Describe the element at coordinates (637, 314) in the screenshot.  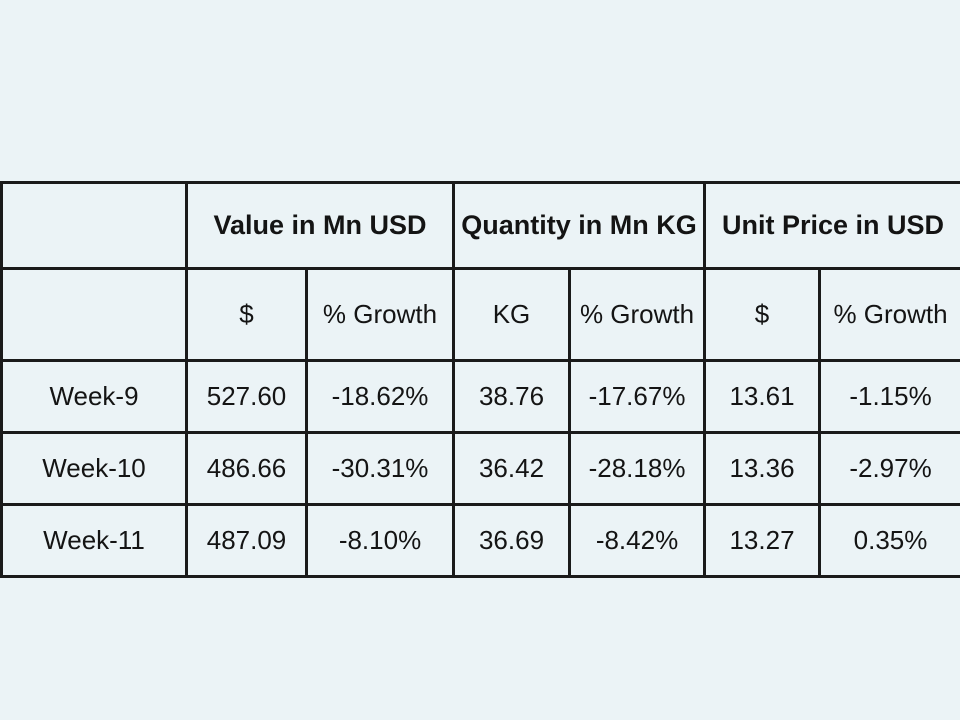
I see `subheader-quantity-growth: % Growth` at that location.